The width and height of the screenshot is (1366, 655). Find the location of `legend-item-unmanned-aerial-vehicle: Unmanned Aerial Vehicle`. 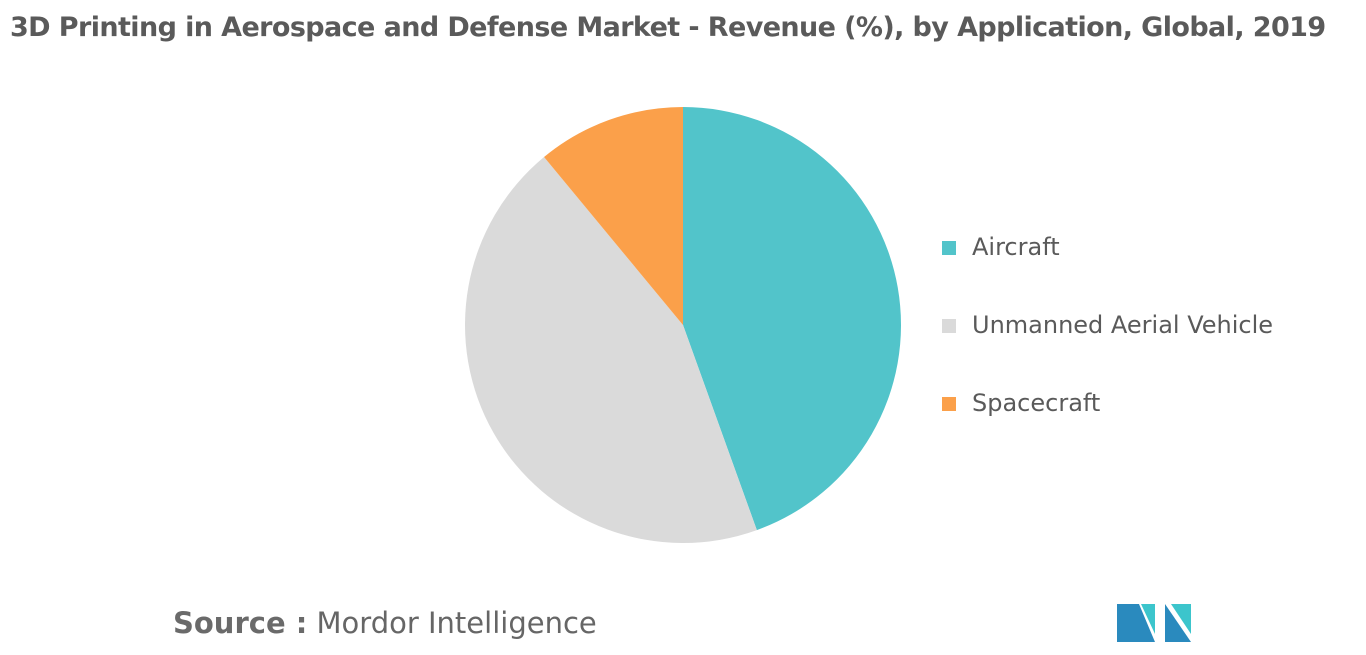

legend-item-unmanned-aerial-vehicle: Unmanned Aerial Vehicle is located at coordinates (1107, 347).